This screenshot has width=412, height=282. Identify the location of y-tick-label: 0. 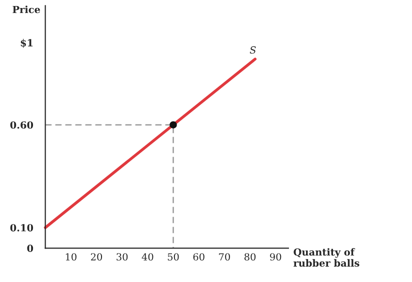
(30, 248).